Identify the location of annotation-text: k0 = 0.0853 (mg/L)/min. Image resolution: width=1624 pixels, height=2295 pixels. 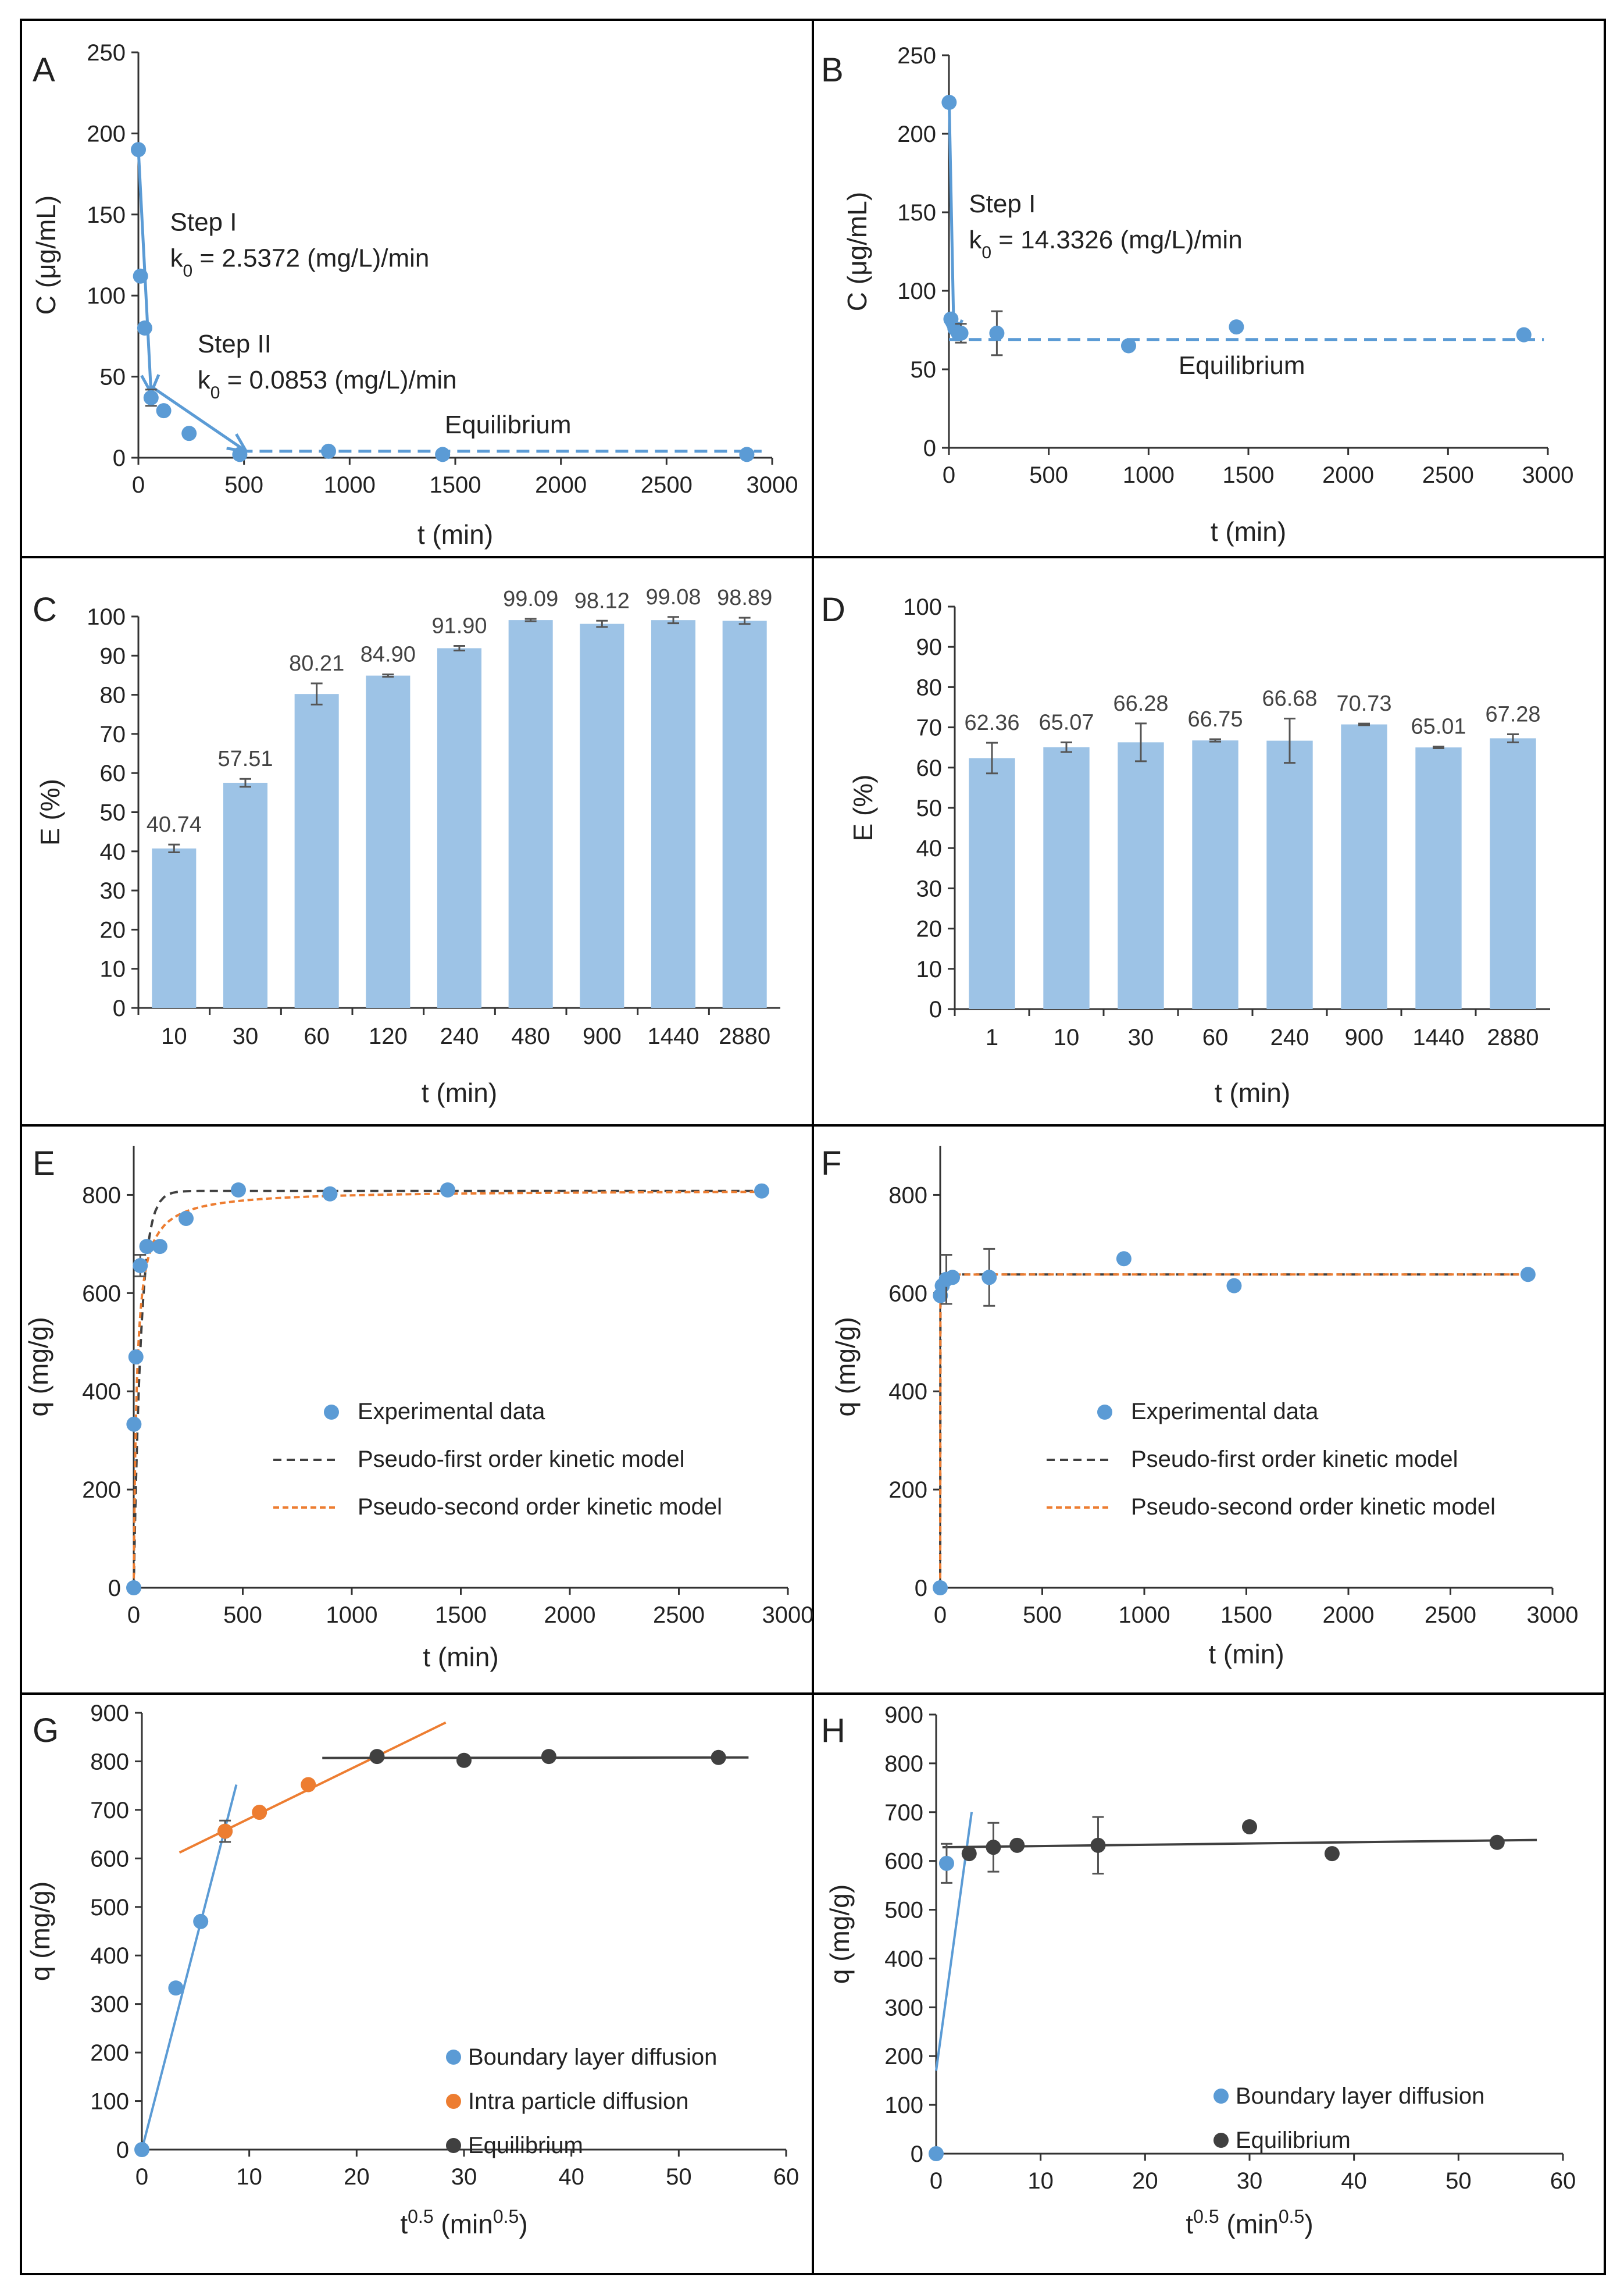
(327, 384).